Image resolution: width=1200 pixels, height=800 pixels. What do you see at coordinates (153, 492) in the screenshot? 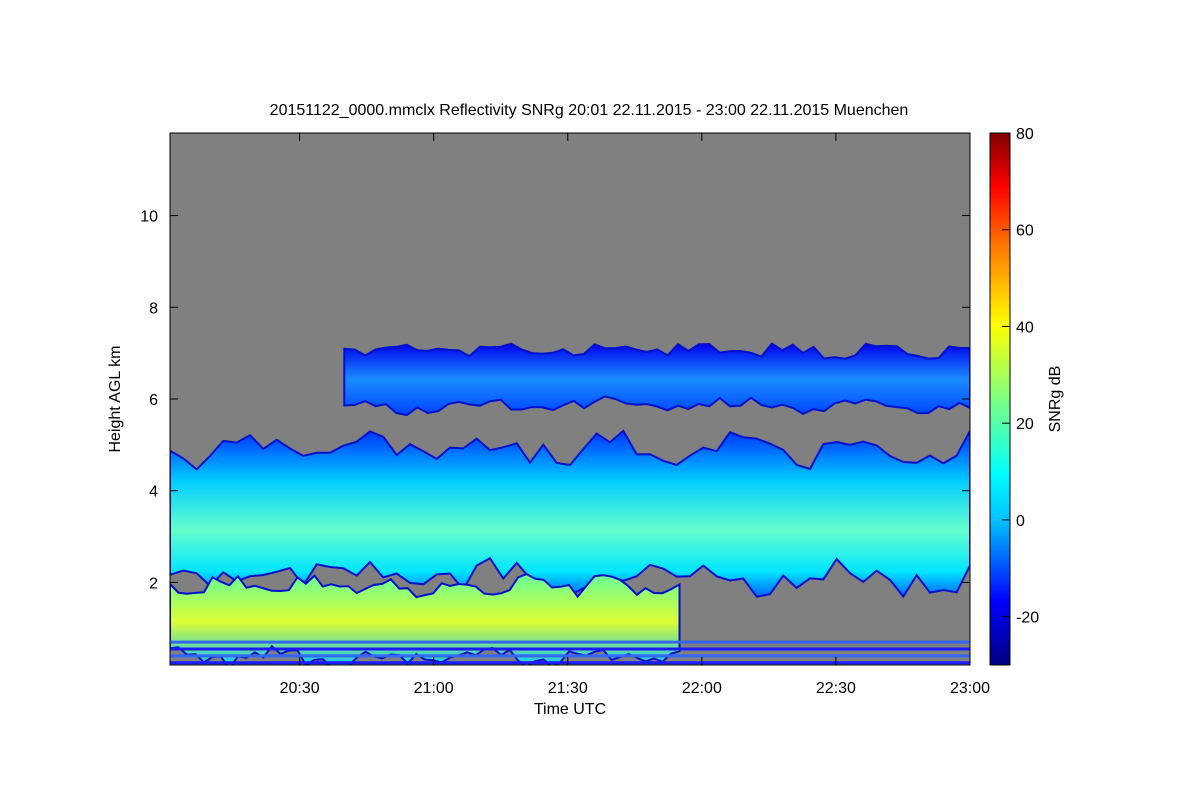
I see `y-tick-label: 4` at bounding box center [153, 492].